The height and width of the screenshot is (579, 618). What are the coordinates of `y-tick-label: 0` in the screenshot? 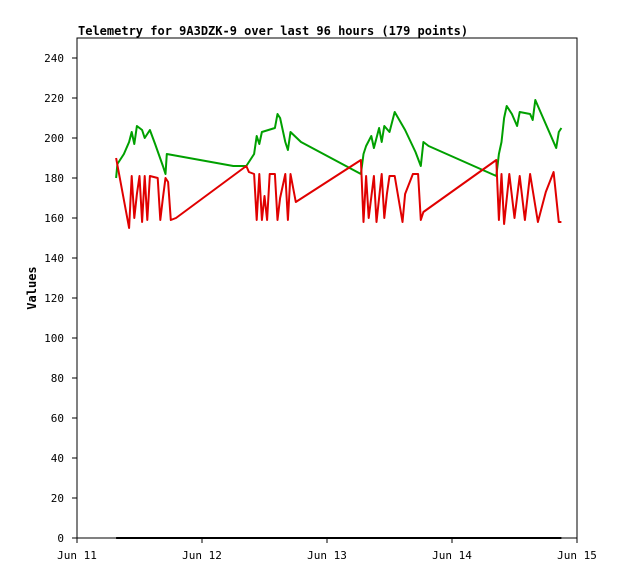 It's located at (60, 538).